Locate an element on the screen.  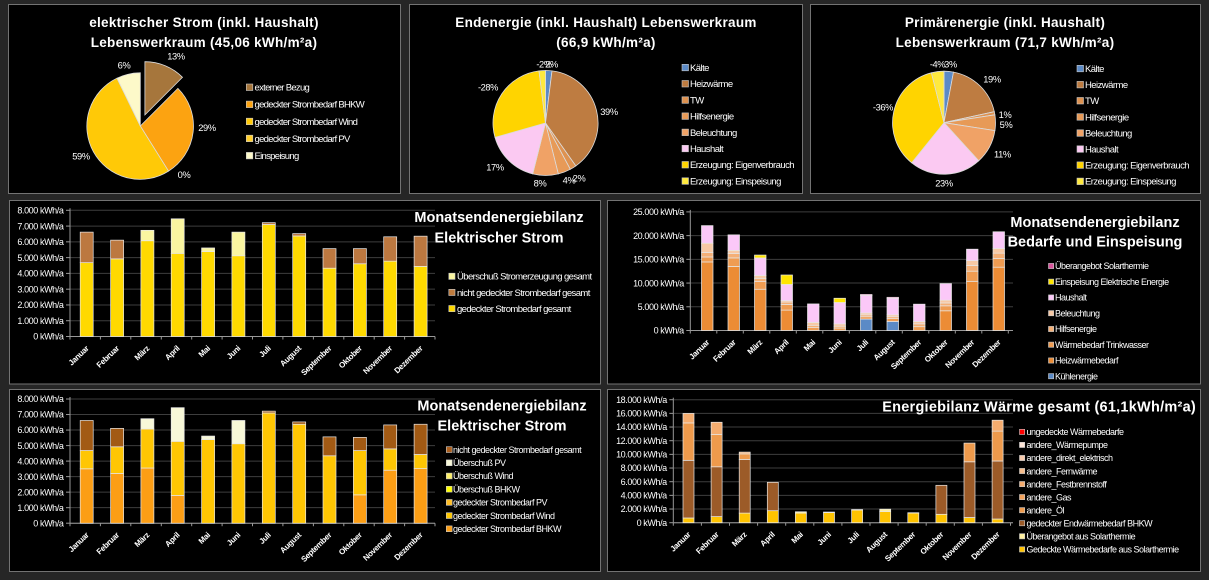
svg-text: andere_Gas is located at coordinates (1050, 497).